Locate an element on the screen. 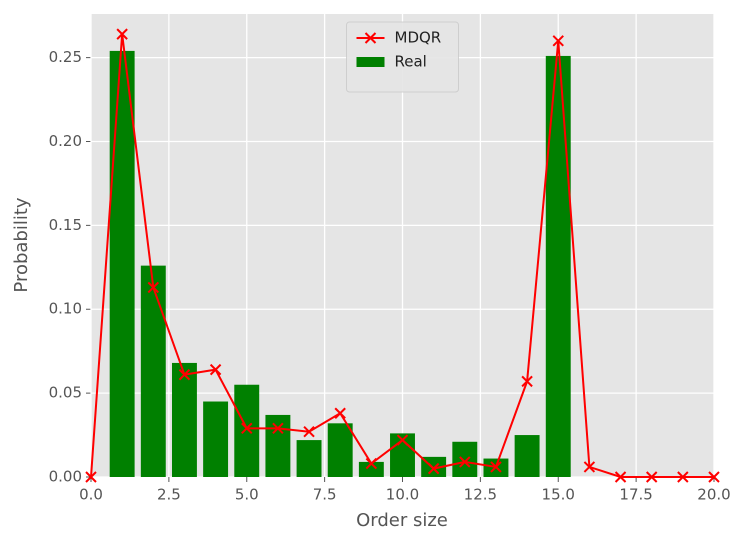 The image size is (747, 546). x-tick-label: 12.5 is located at coordinates (480, 495).